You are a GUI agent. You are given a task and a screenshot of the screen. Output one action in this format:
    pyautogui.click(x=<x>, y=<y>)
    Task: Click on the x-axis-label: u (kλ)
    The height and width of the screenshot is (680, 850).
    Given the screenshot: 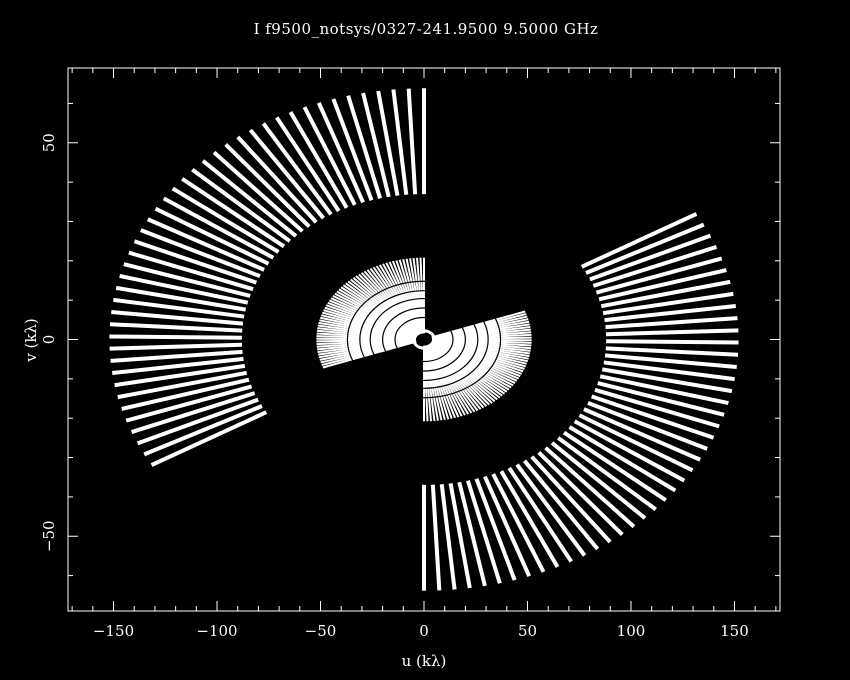 What is the action you would take?
    pyautogui.click(x=424, y=661)
    